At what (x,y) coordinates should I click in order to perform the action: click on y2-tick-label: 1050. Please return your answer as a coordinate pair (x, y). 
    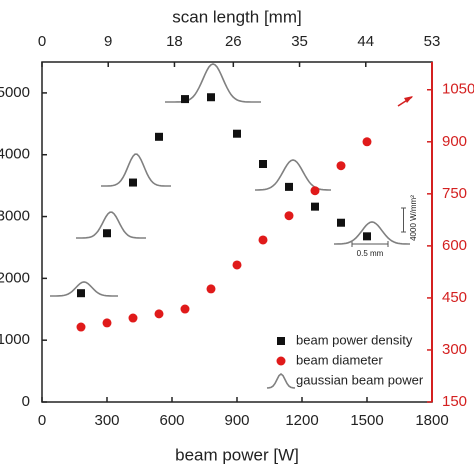
    Looking at the image, I should click on (458, 89).